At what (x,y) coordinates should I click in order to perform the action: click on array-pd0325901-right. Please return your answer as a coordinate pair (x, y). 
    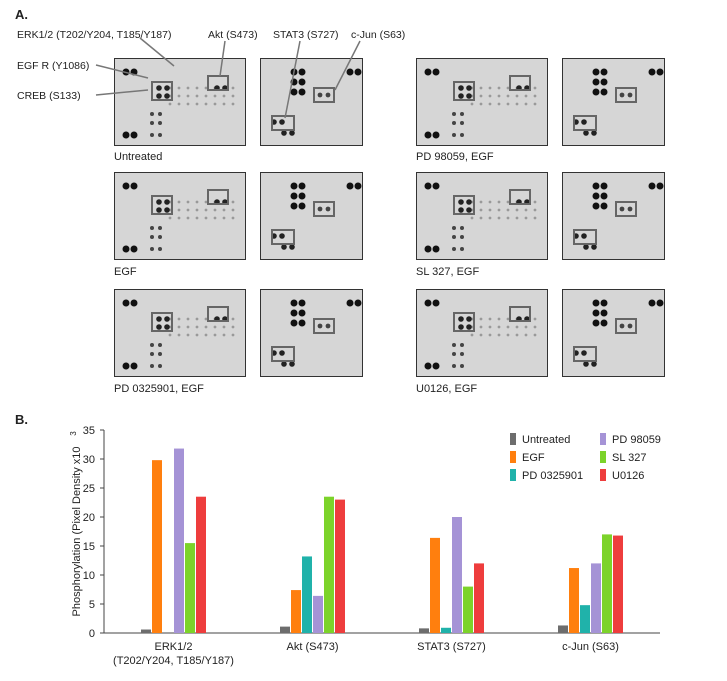
    Looking at the image, I should click on (311, 333).